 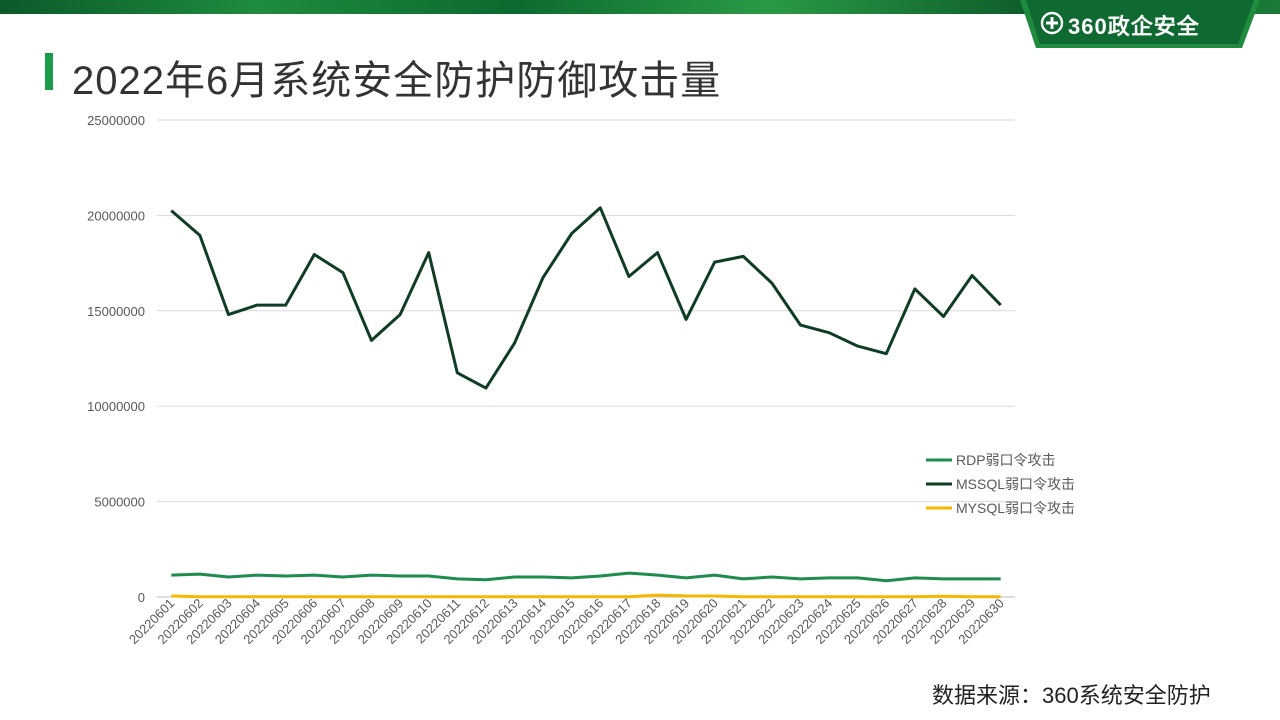 What do you see at coordinates (1015, 508) in the screenshot?
I see `legend-label: MYSQL弱口令攻击` at bounding box center [1015, 508].